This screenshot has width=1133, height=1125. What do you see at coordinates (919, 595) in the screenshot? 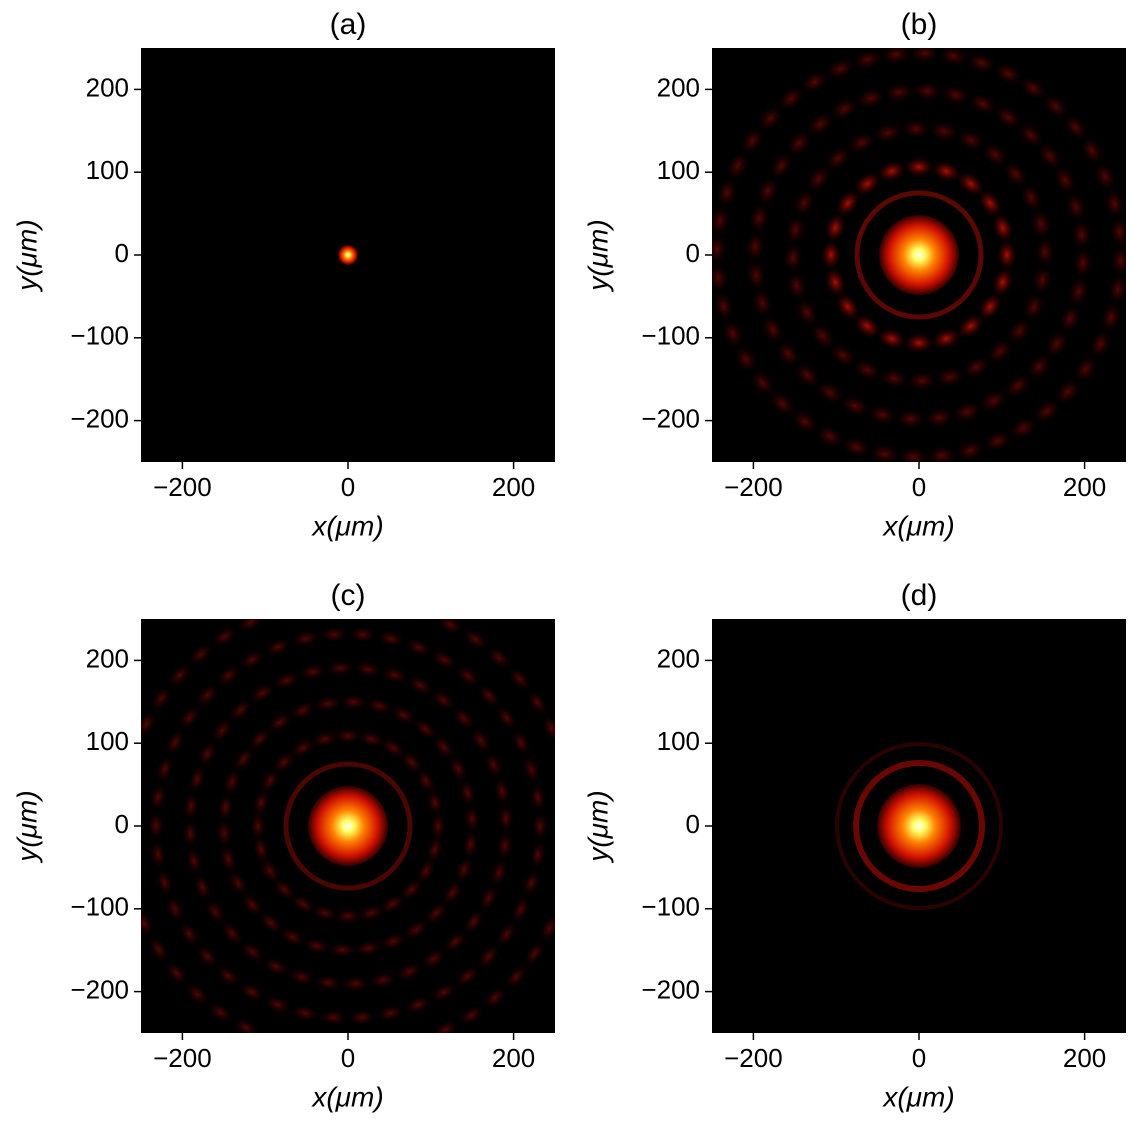
I see `panel-title: (d)` at bounding box center [919, 595].